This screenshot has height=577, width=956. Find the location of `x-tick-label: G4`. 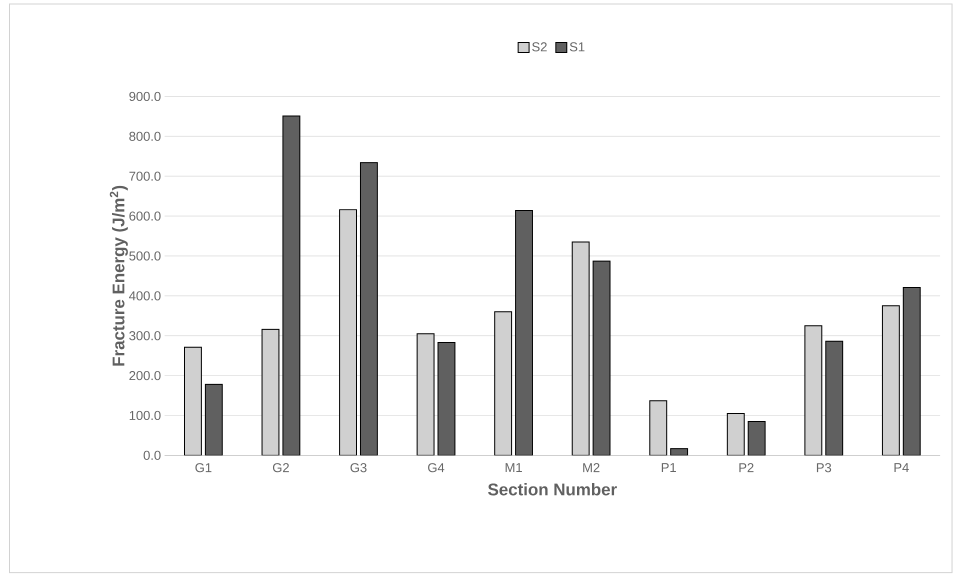

x-tick-label: G4 is located at coordinates (436, 467).